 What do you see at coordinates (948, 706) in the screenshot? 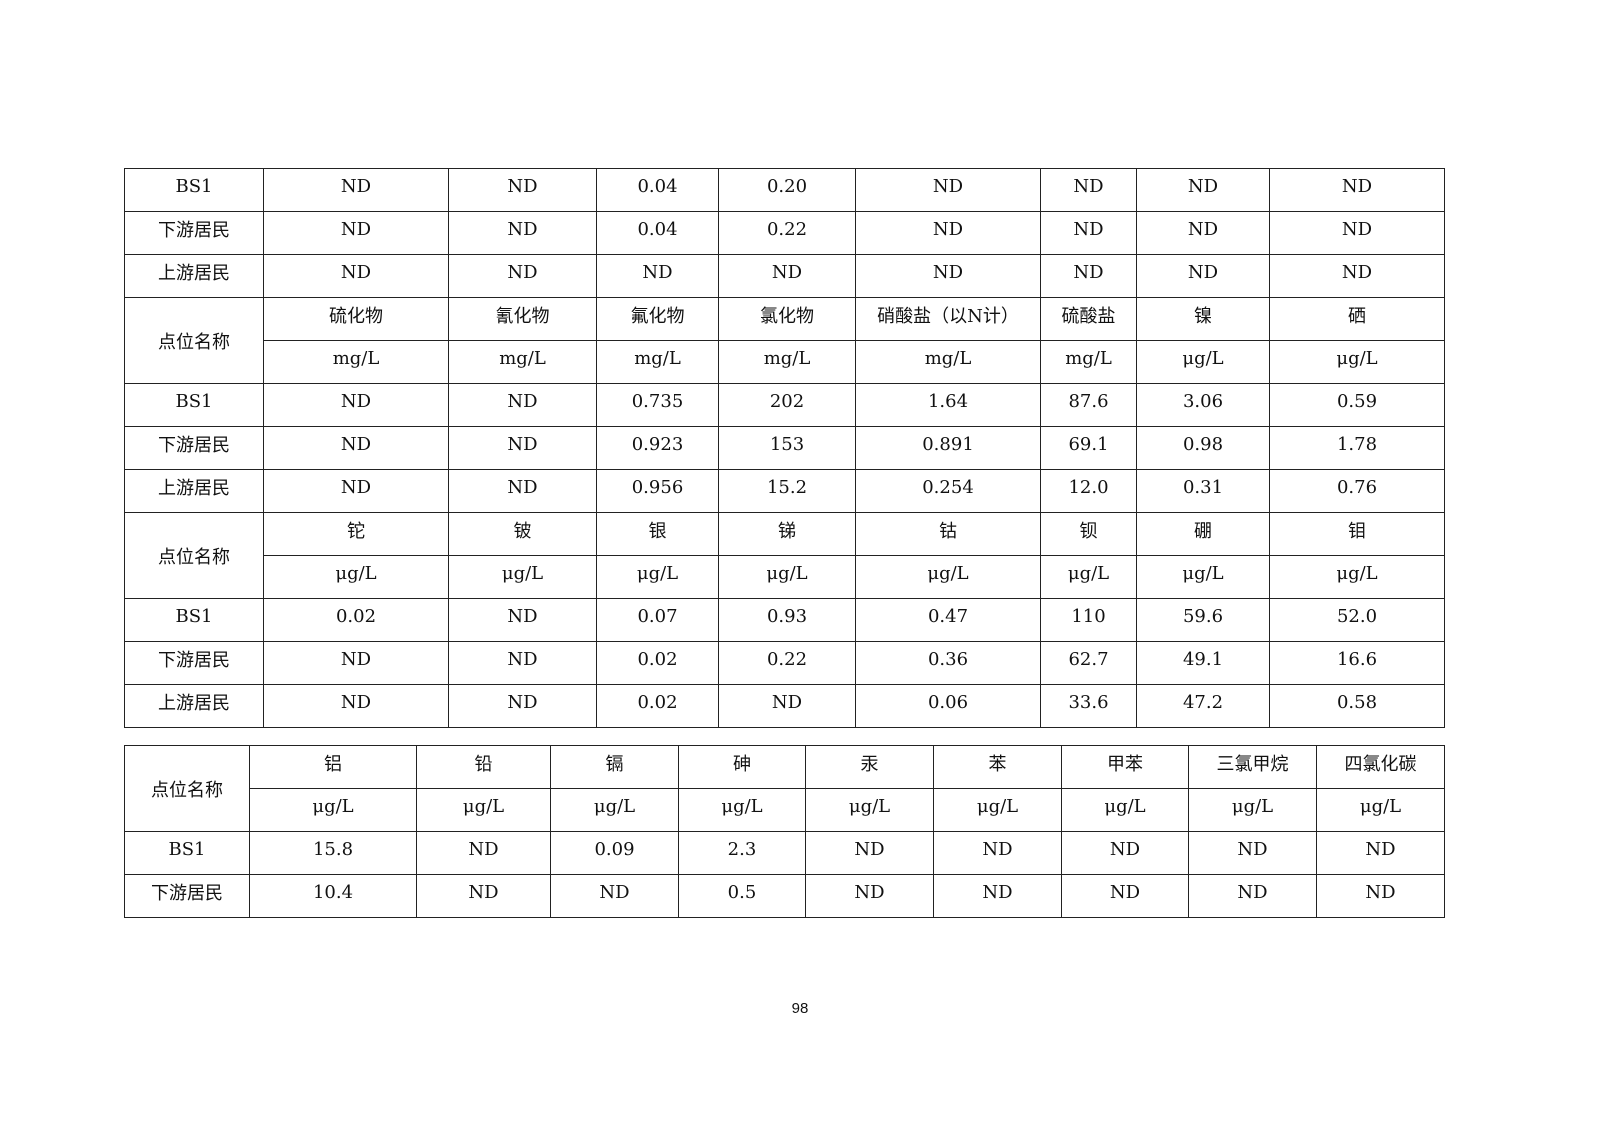
I see `table-cell: 0.06` at bounding box center [948, 706].